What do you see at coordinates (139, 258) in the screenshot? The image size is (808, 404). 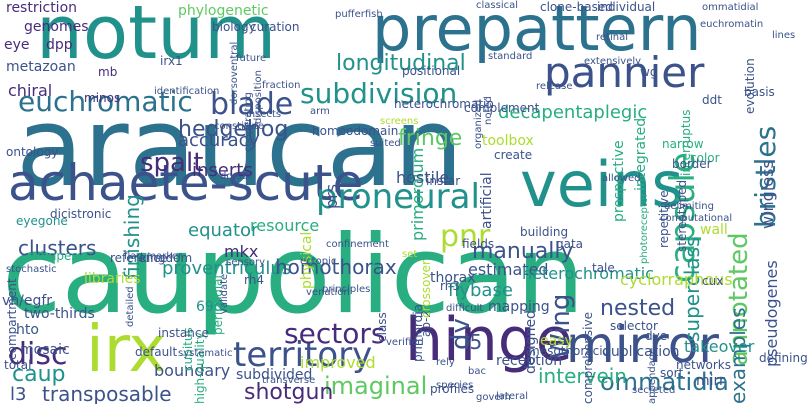 I see `word-reference: reference` at bounding box center [139, 258].